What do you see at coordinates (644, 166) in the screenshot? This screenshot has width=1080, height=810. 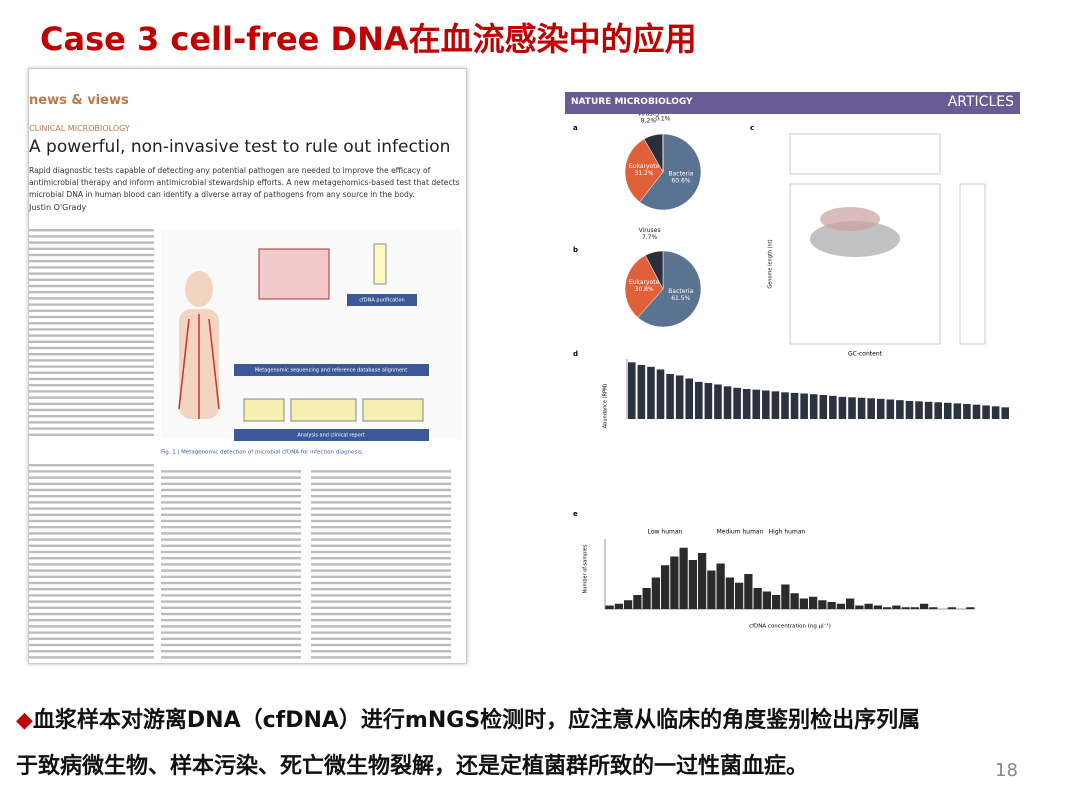 I see `pie-label: Eukaryote` at bounding box center [644, 166].